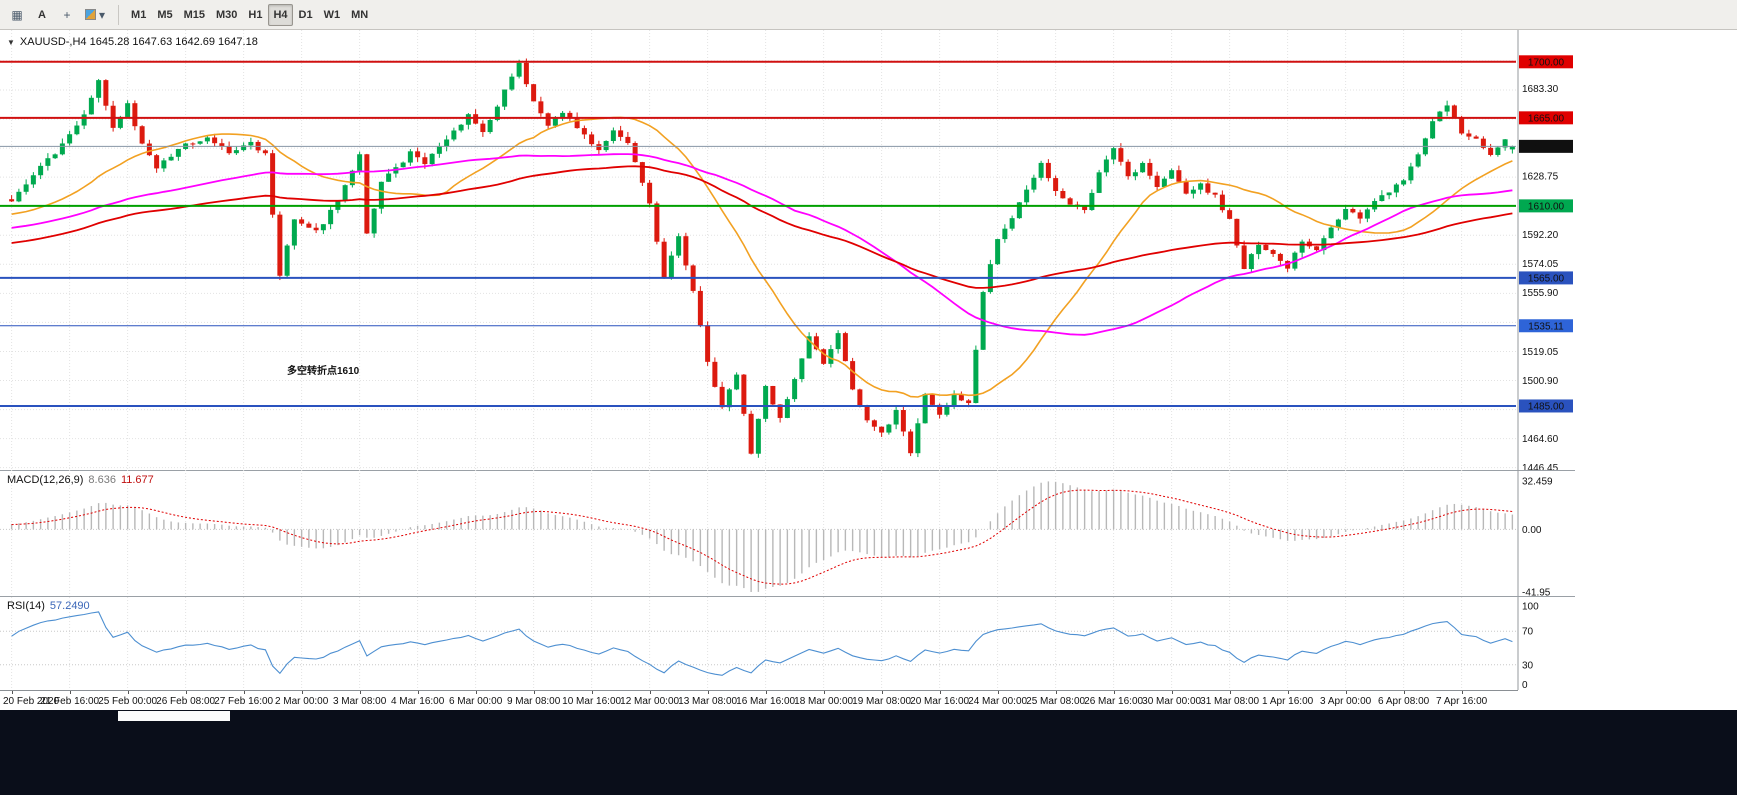  I want to click on time-label: 7 Apr 16:00, so click(1462, 701).